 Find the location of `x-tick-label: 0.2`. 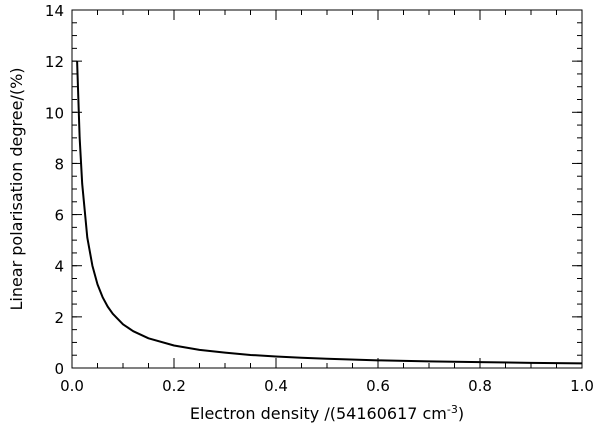

x-tick-label: 0.2 is located at coordinates (174, 386).